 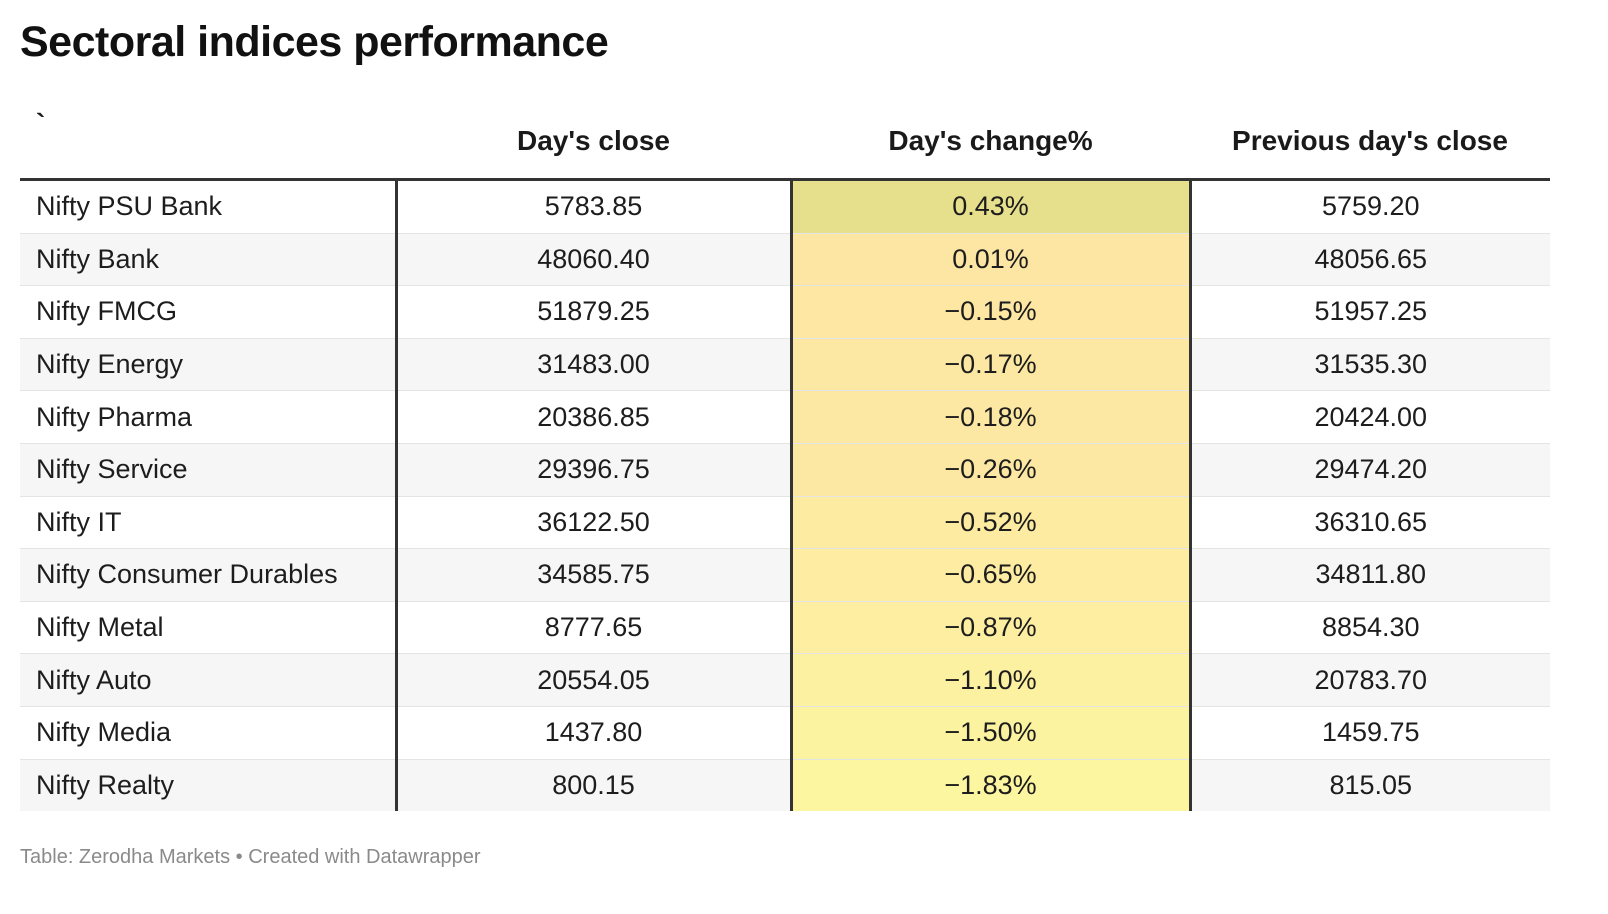 What do you see at coordinates (1370, 365) in the screenshot?
I see `cell-previous-close: 31535.30` at bounding box center [1370, 365].